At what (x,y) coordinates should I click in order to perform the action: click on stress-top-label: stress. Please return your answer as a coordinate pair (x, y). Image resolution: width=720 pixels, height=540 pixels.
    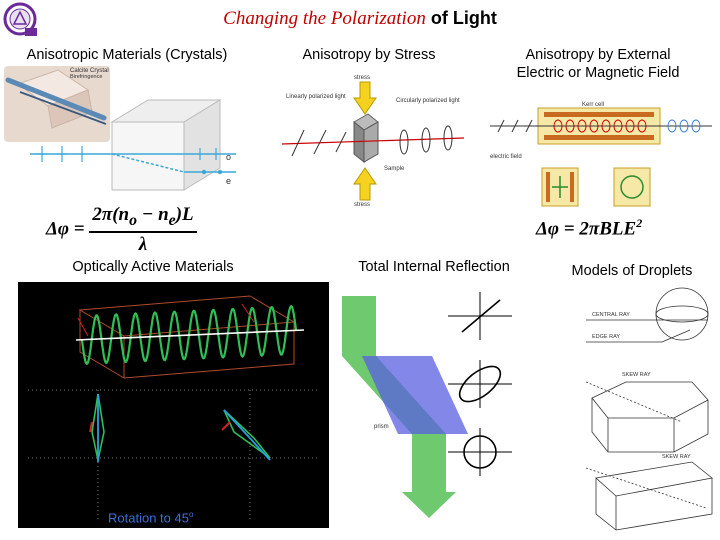
    Looking at the image, I should click on (362, 78).